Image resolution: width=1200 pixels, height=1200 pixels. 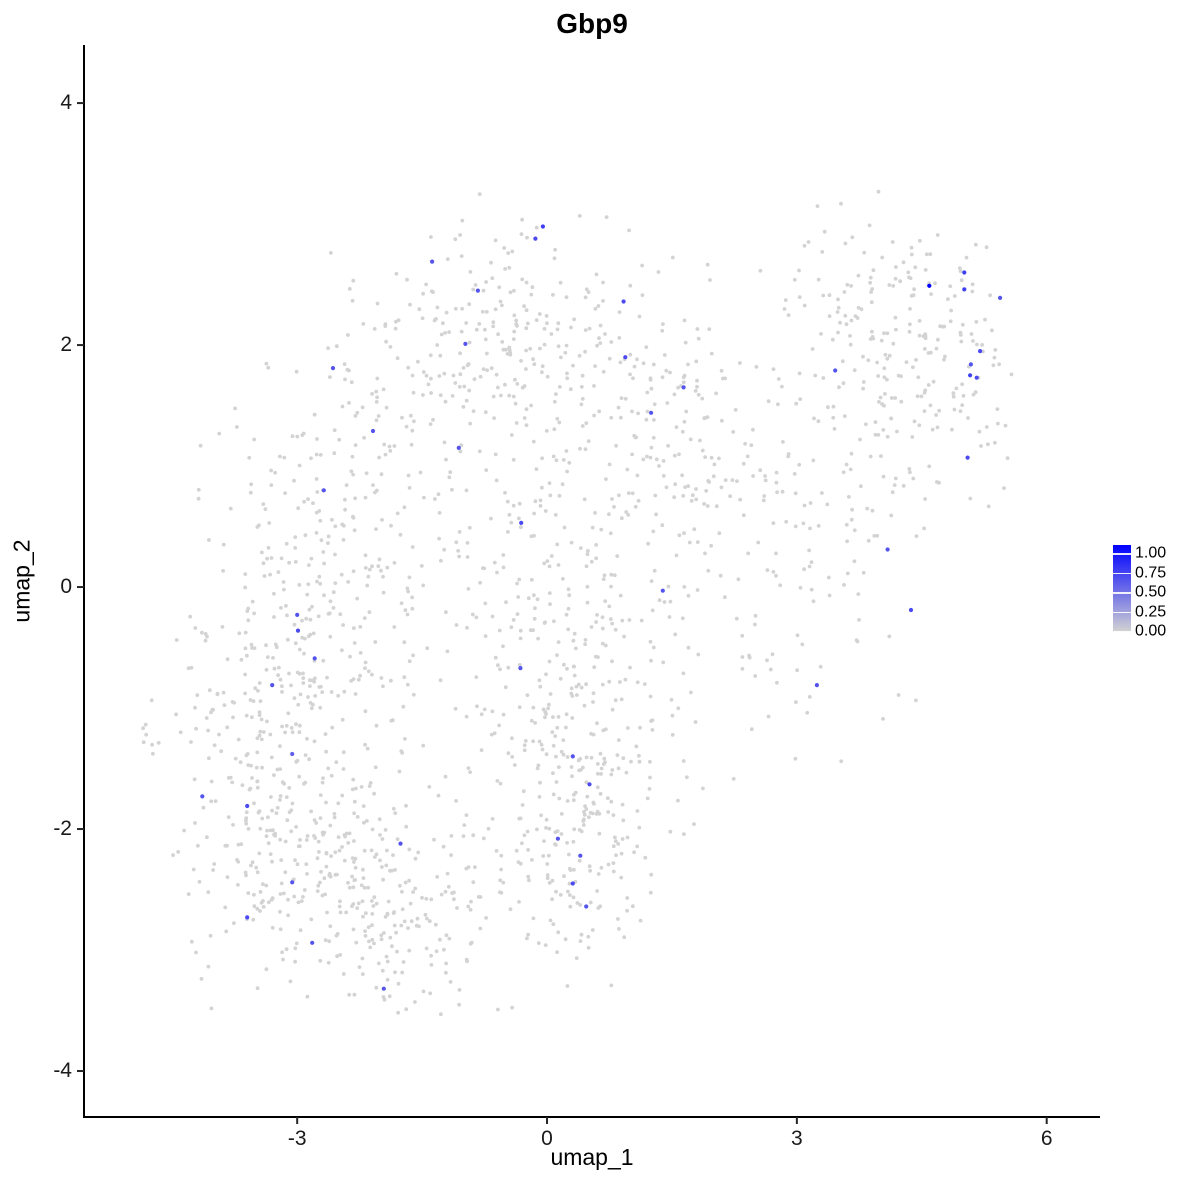 What do you see at coordinates (297, 1138) in the screenshot?
I see `x-tick-label: -3` at bounding box center [297, 1138].